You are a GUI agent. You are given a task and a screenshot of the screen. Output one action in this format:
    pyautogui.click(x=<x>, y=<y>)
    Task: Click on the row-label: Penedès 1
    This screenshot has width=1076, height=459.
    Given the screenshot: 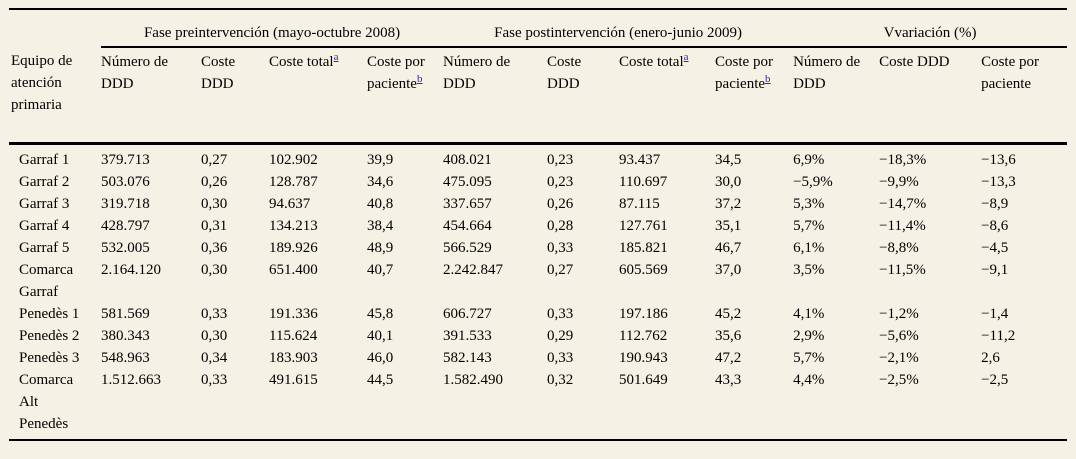 What is the action you would take?
    pyautogui.click(x=49, y=314)
    